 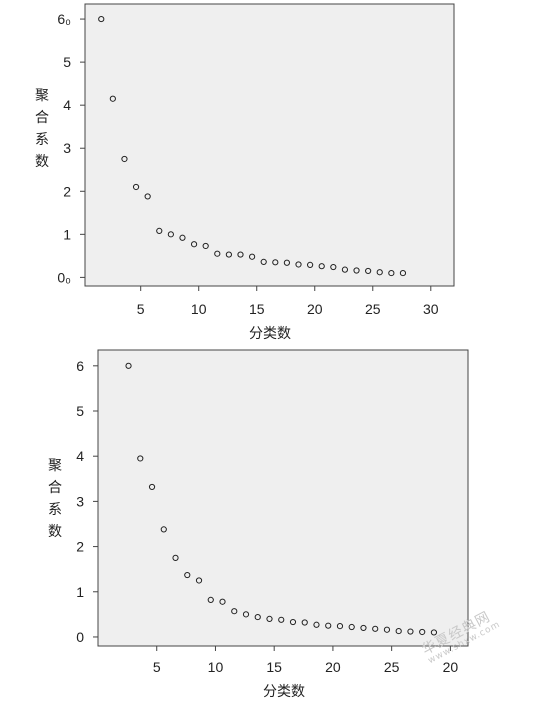 I want to click on y-tick-label: 6, so click(x=80, y=366).